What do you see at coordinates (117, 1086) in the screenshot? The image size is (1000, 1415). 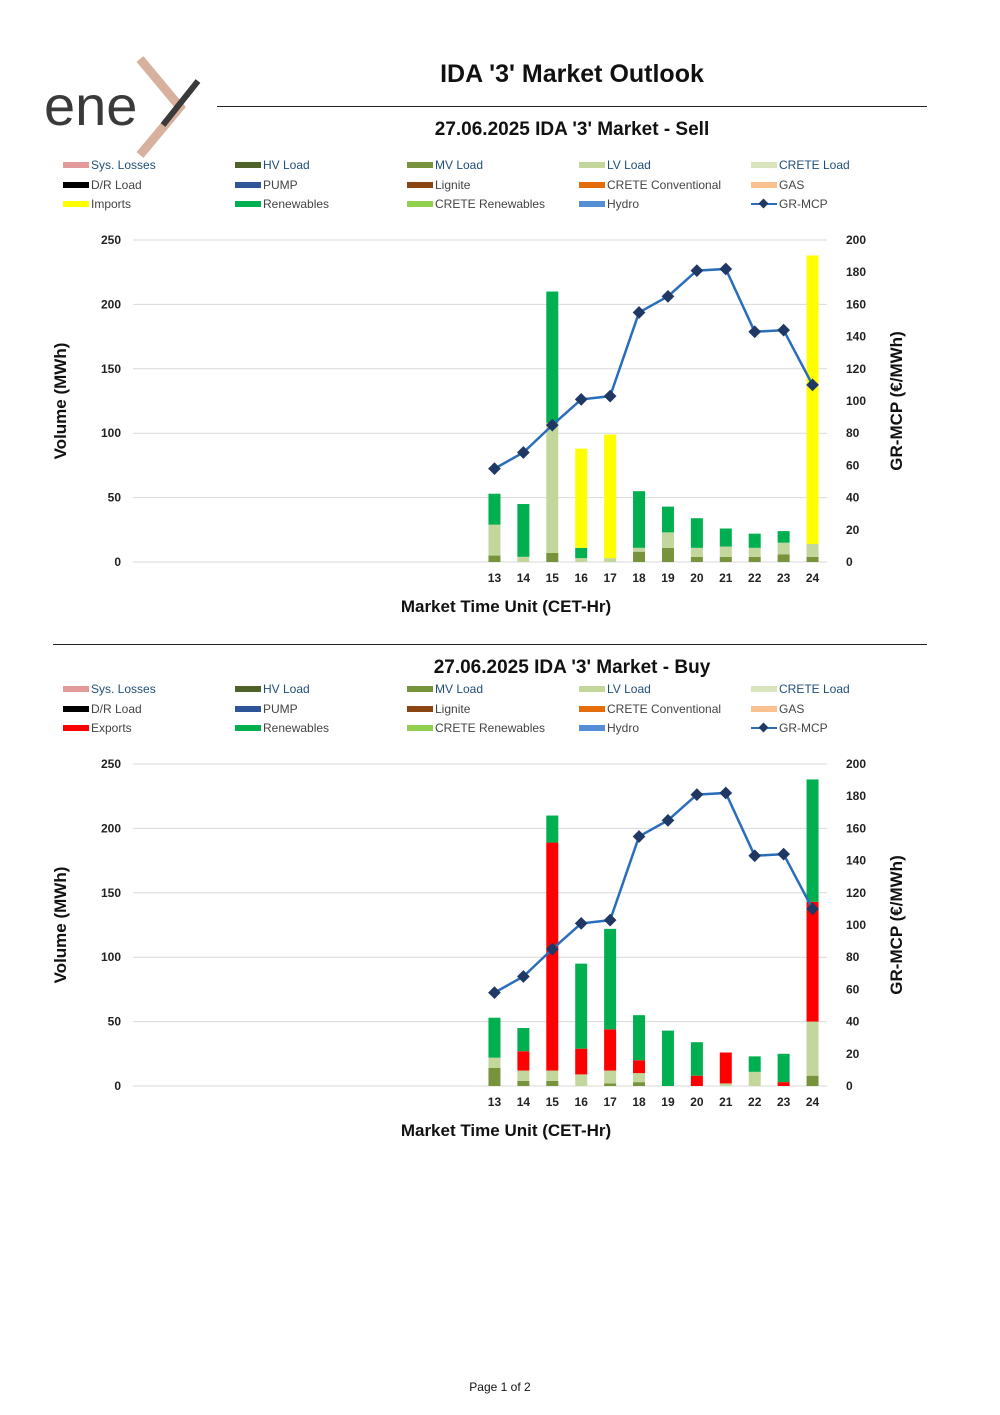 I see `y-tick-label: 0` at bounding box center [117, 1086].